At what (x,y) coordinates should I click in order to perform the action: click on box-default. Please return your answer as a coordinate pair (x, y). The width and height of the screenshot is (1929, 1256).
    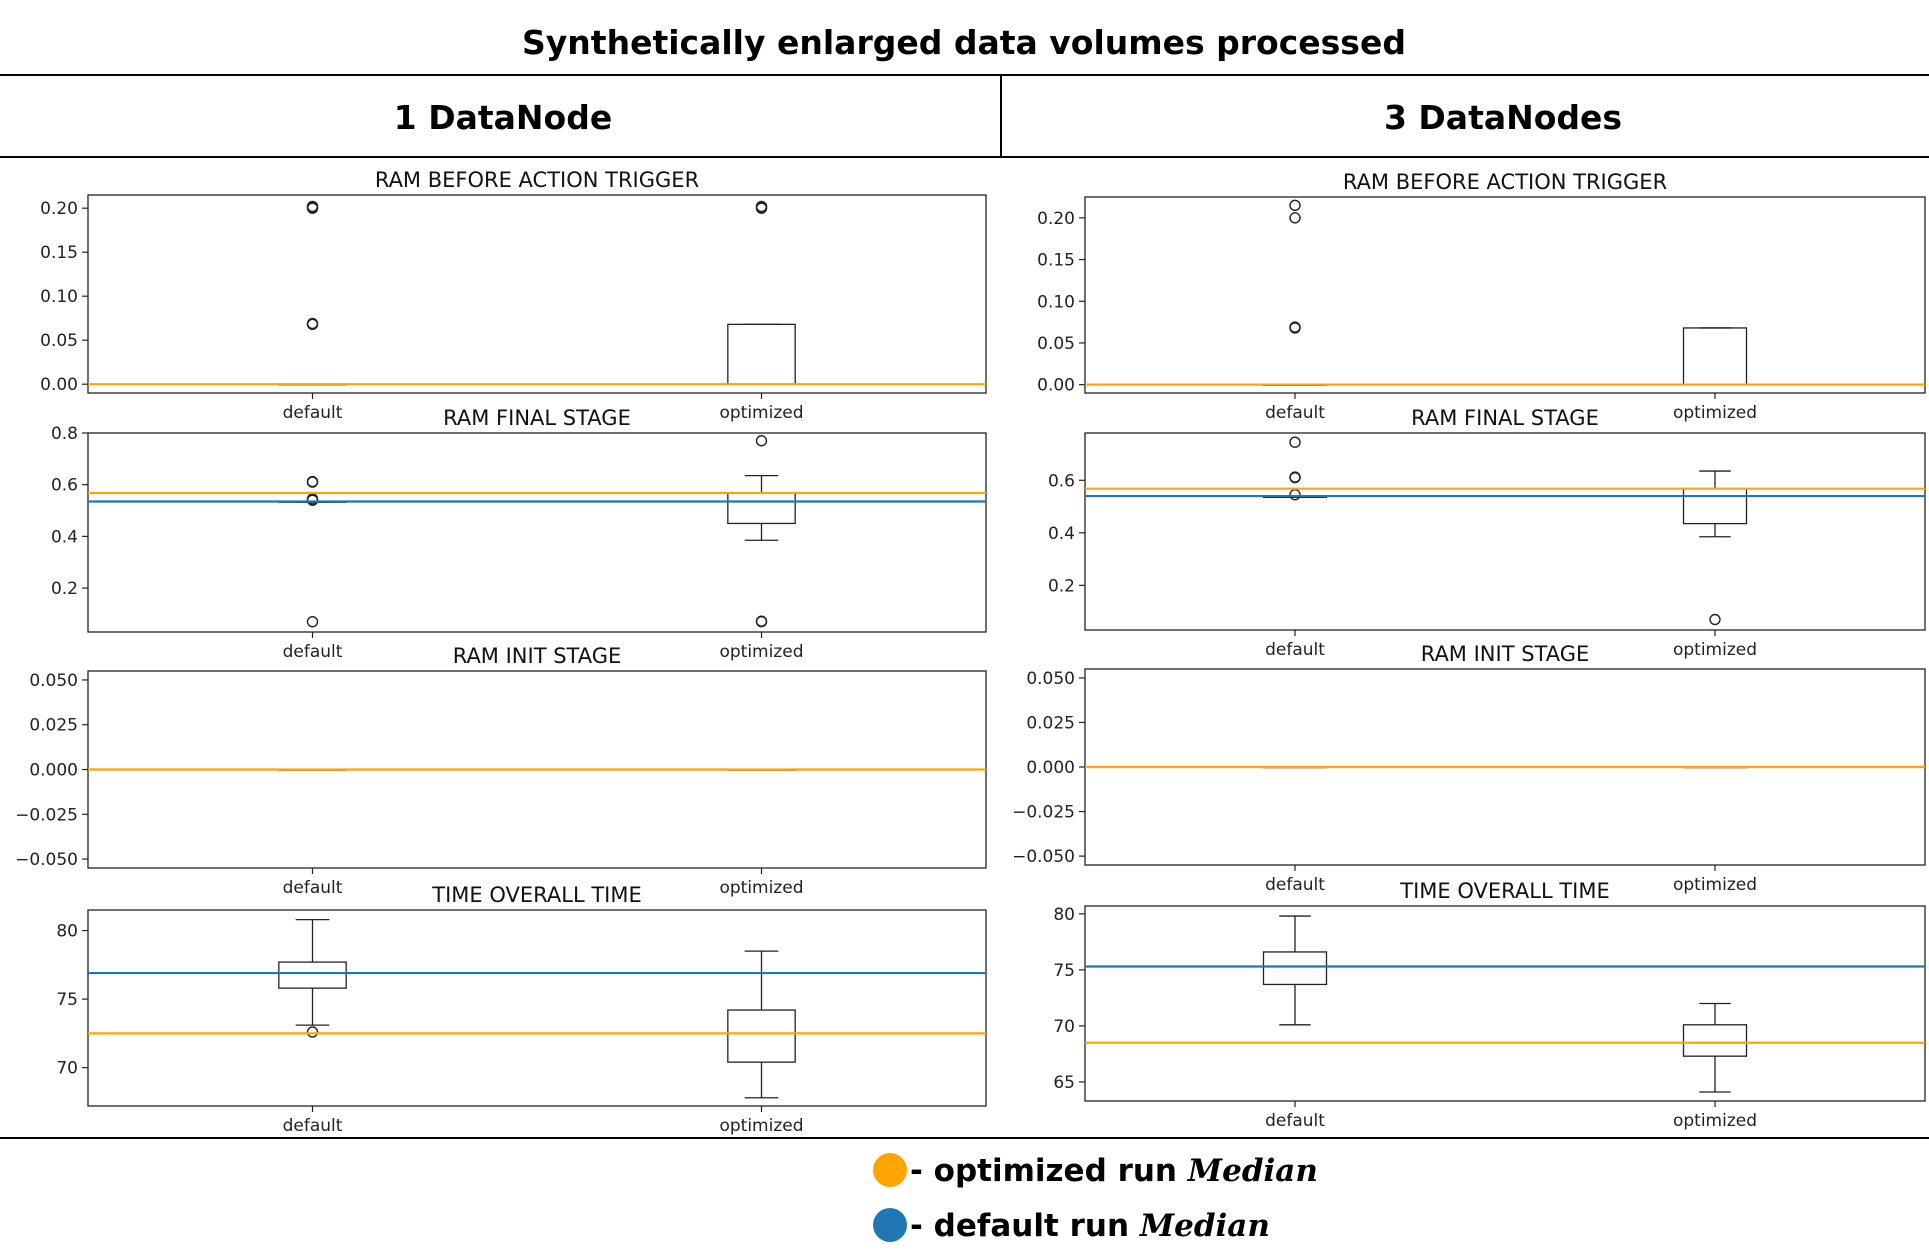
    Looking at the image, I should click on (1295, 970).